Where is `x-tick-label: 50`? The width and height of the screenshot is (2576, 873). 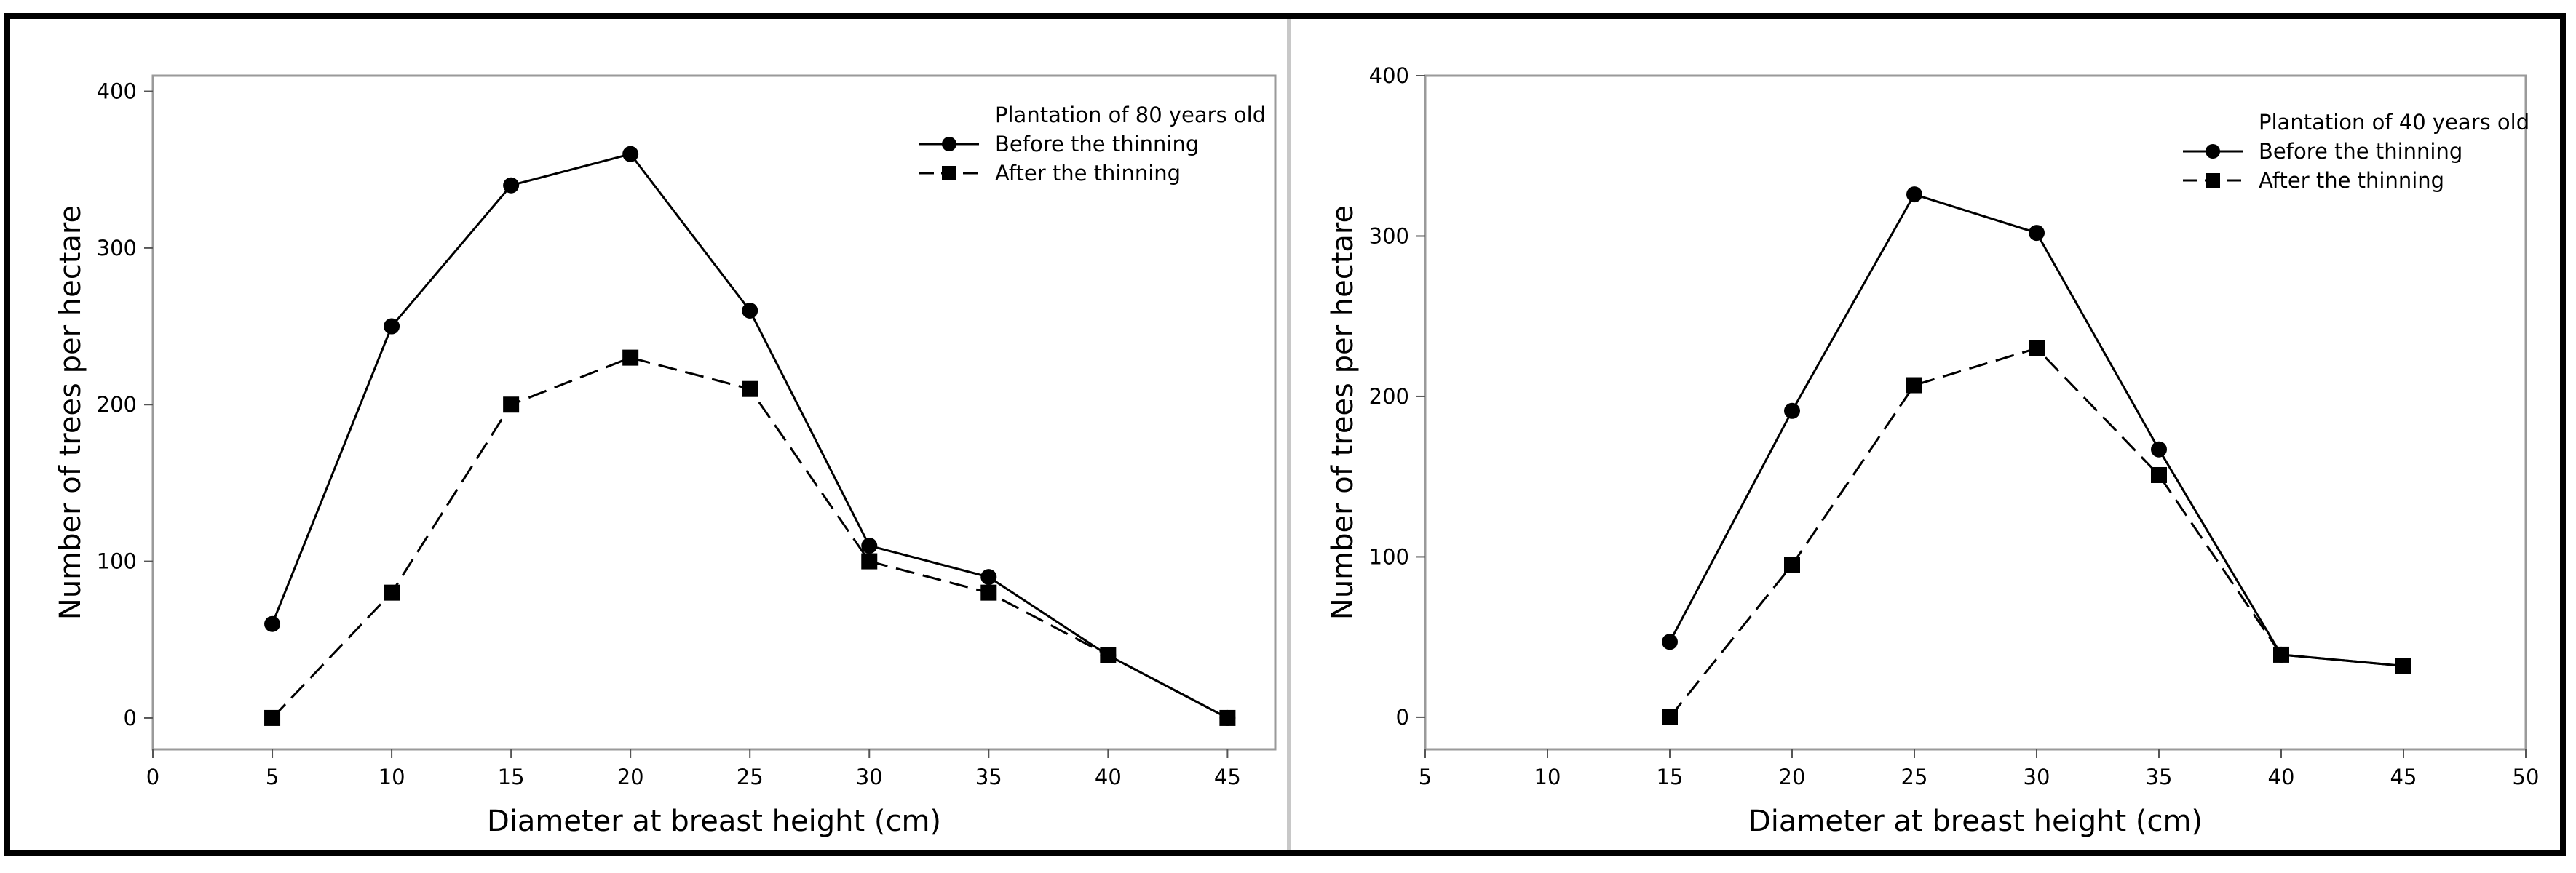 x-tick-label: 50 is located at coordinates (2526, 777).